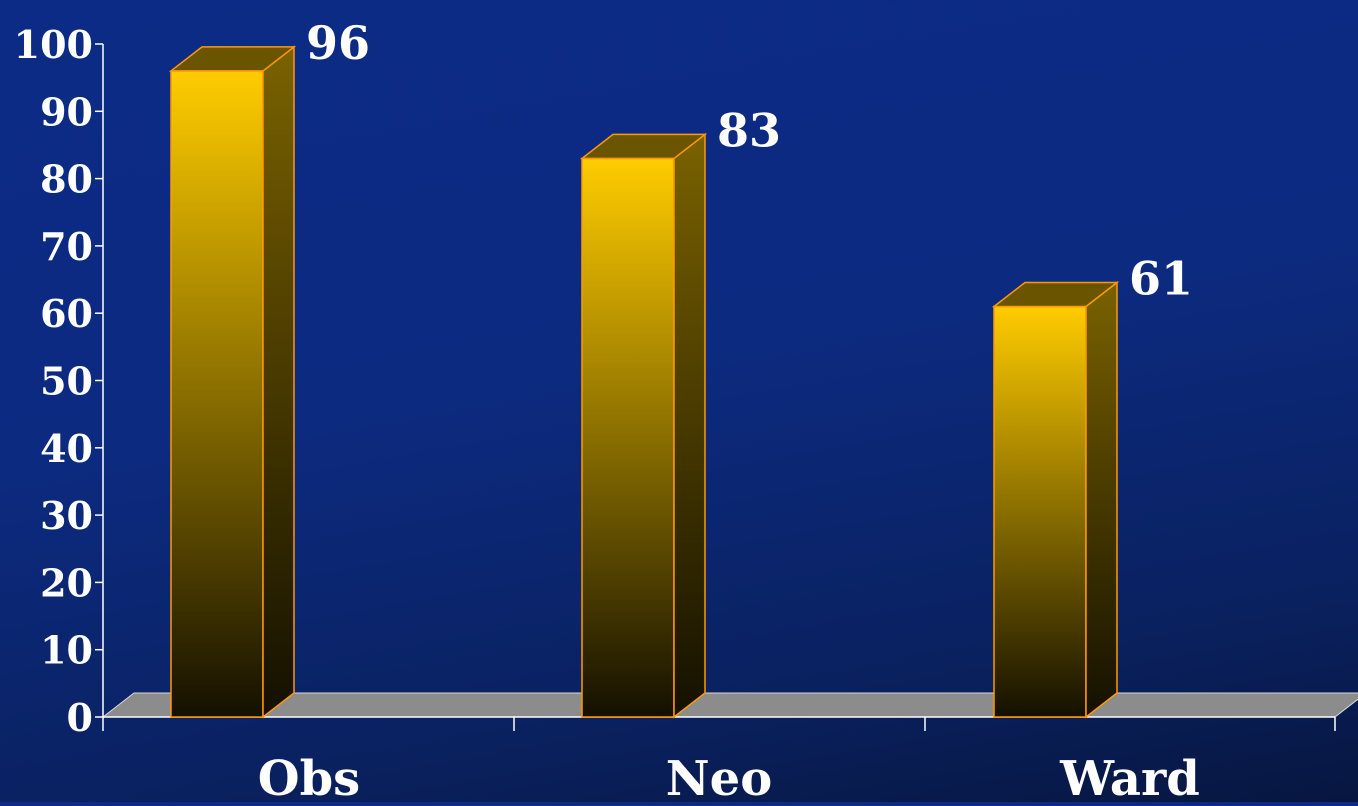 The image size is (1358, 806). What do you see at coordinates (66, 515) in the screenshot?
I see `y-tick-label: 30` at bounding box center [66, 515].